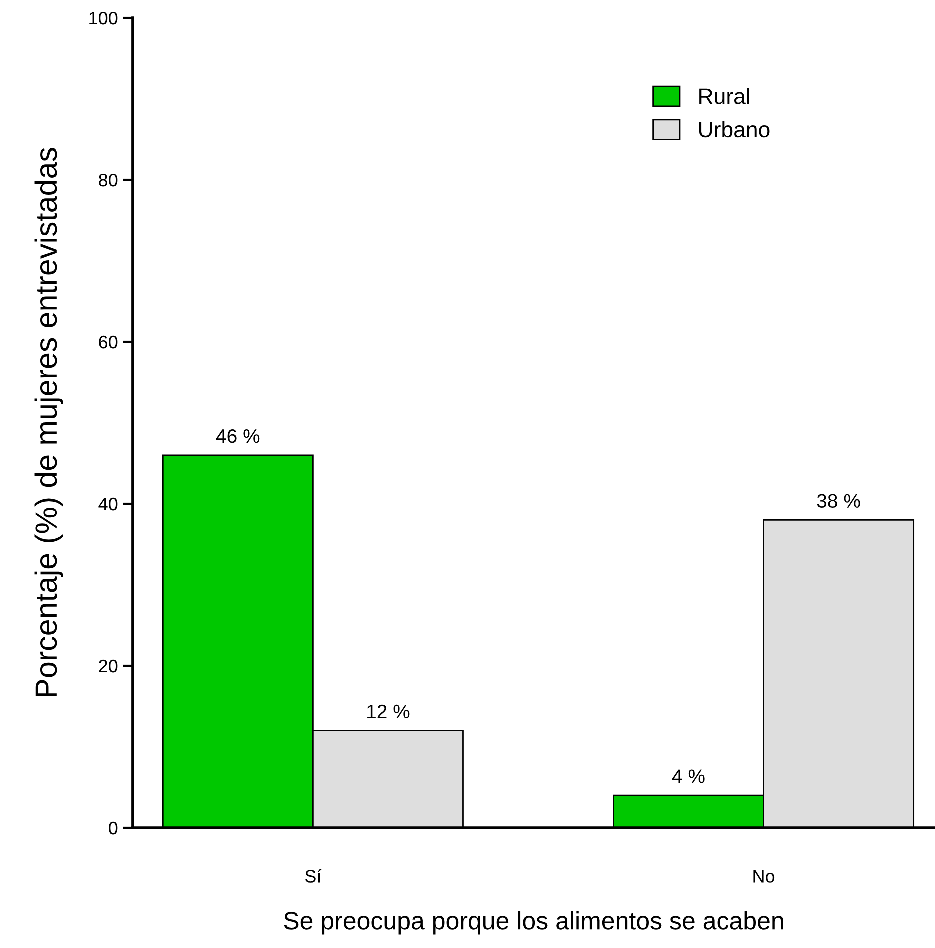  I want to click on y-tick-label: 60, so click(108, 342).